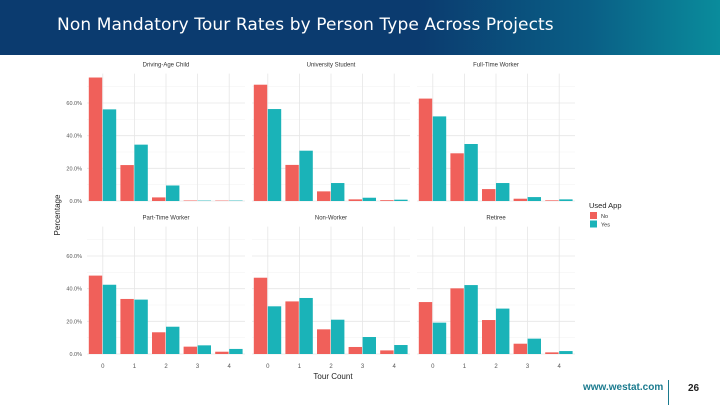 The image size is (720, 405). Describe the element at coordinates (593, 224) in the screenshot. I see `legend-swatch-yes` at that location.